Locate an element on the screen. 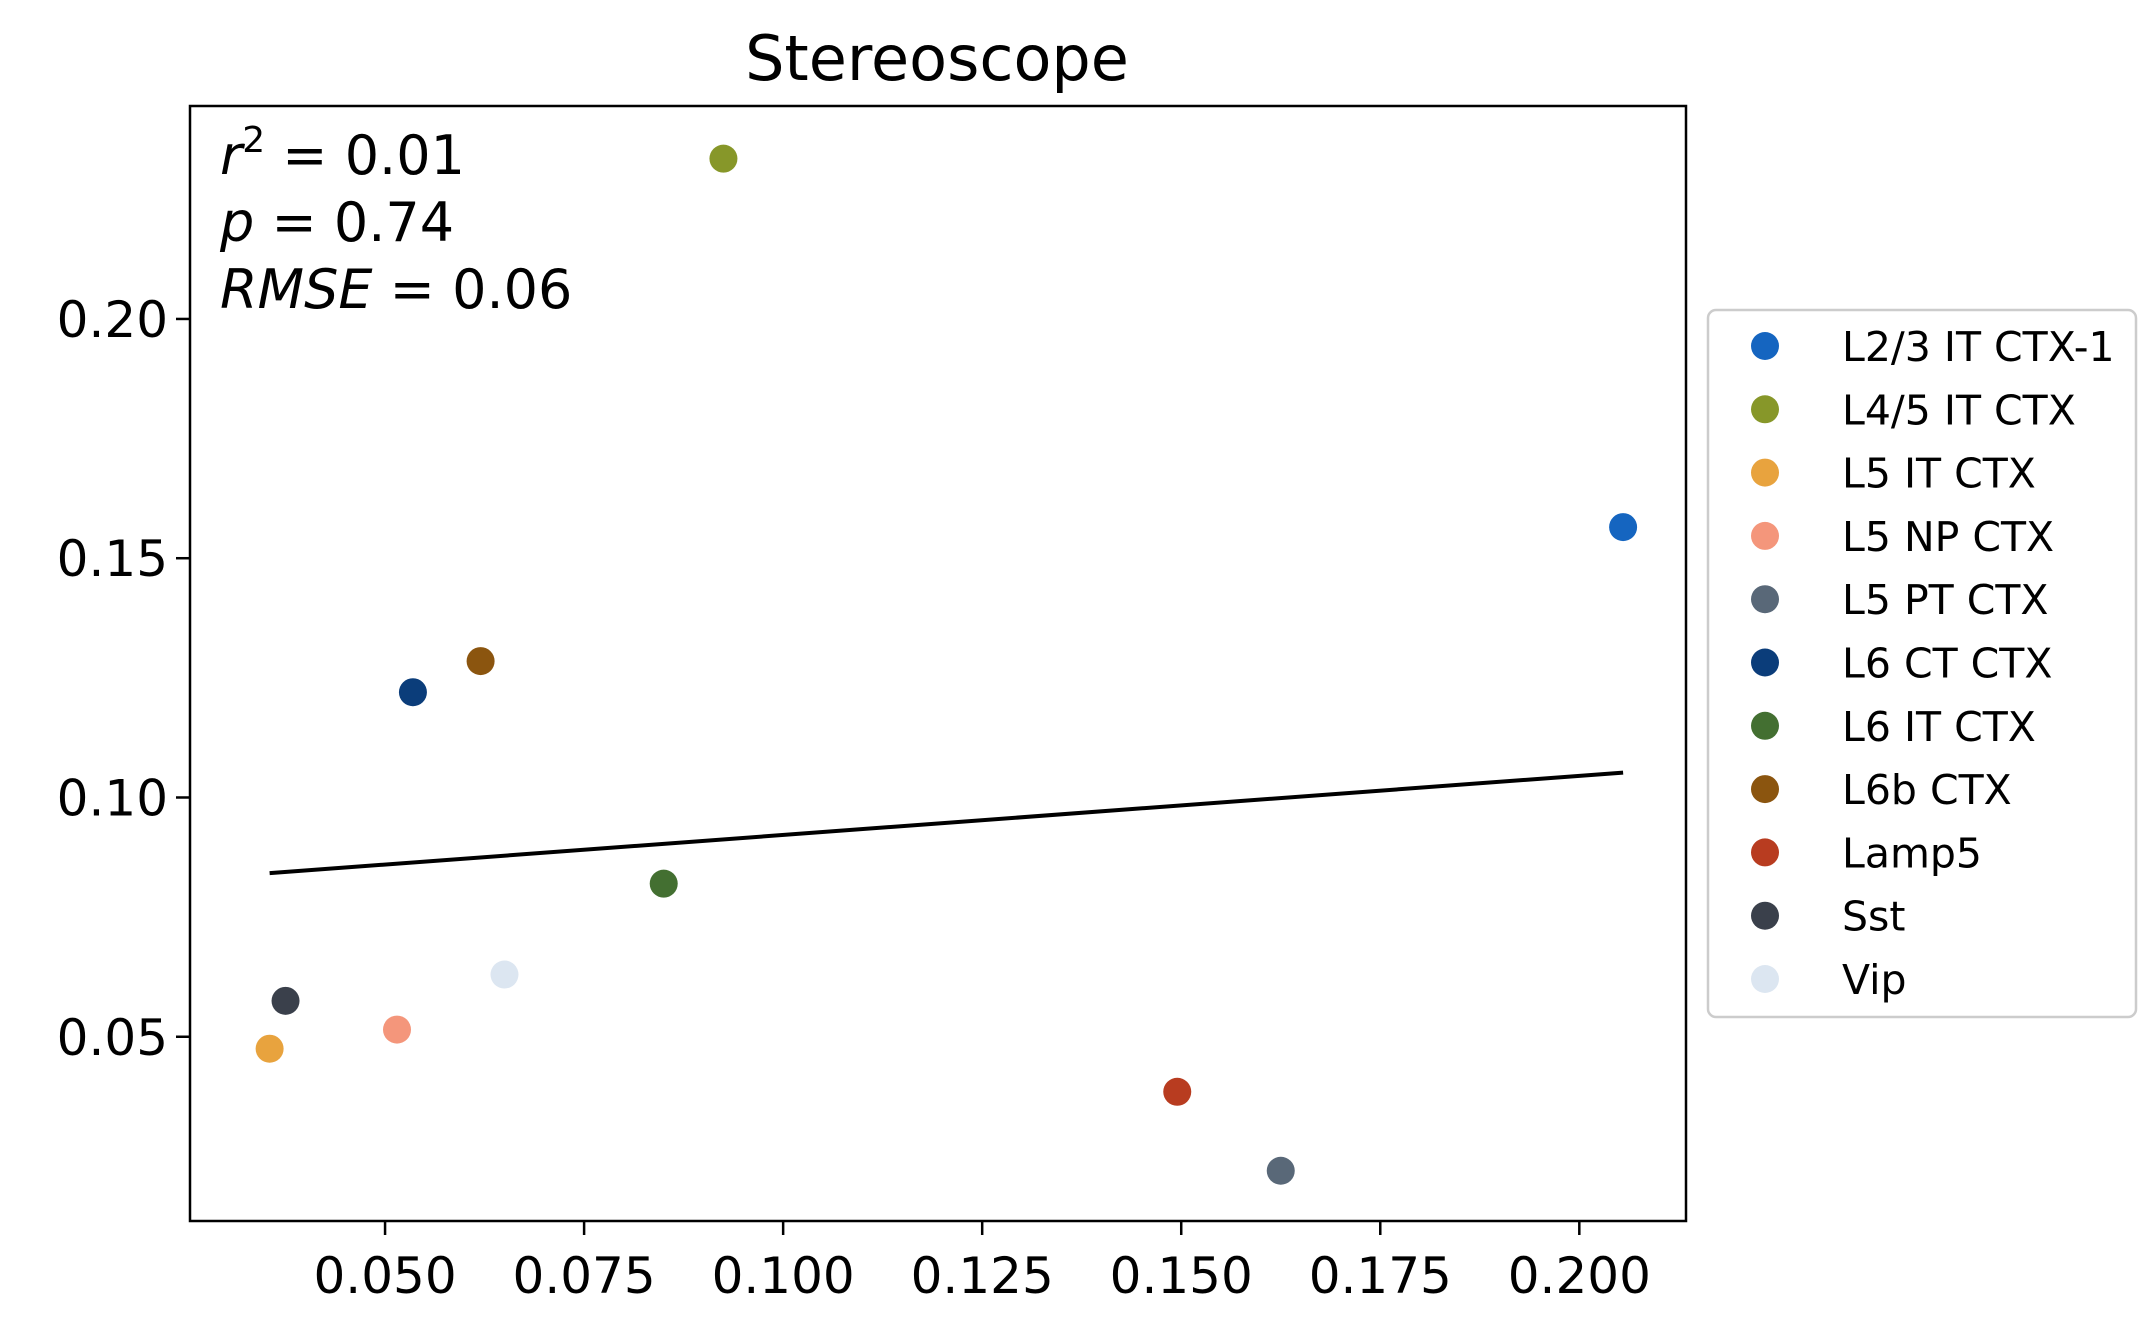 The width and height of the screenshot is (2154, 1331). legend-label: L6 CT CTX is located at coordinates (1947, 664).